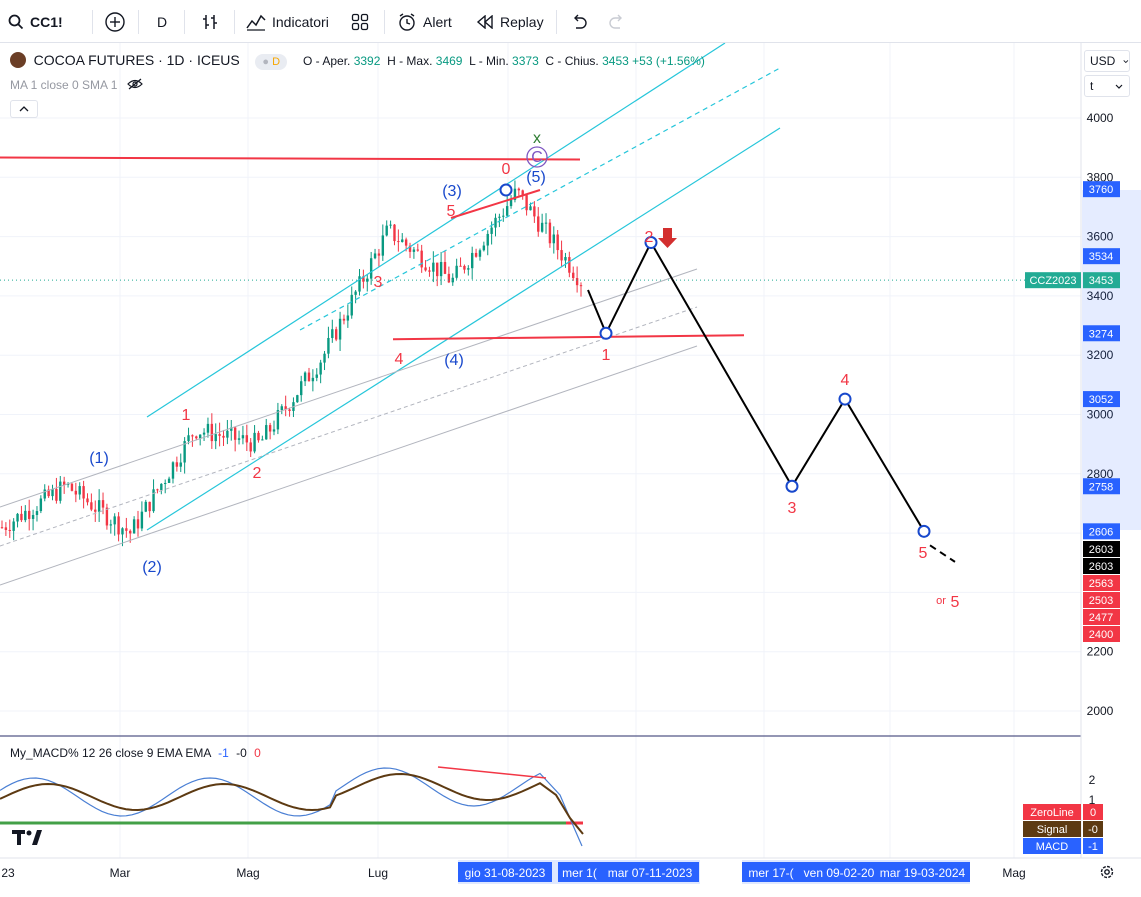  I want to click on price-tick-label: 2000, so click(1100, 711).